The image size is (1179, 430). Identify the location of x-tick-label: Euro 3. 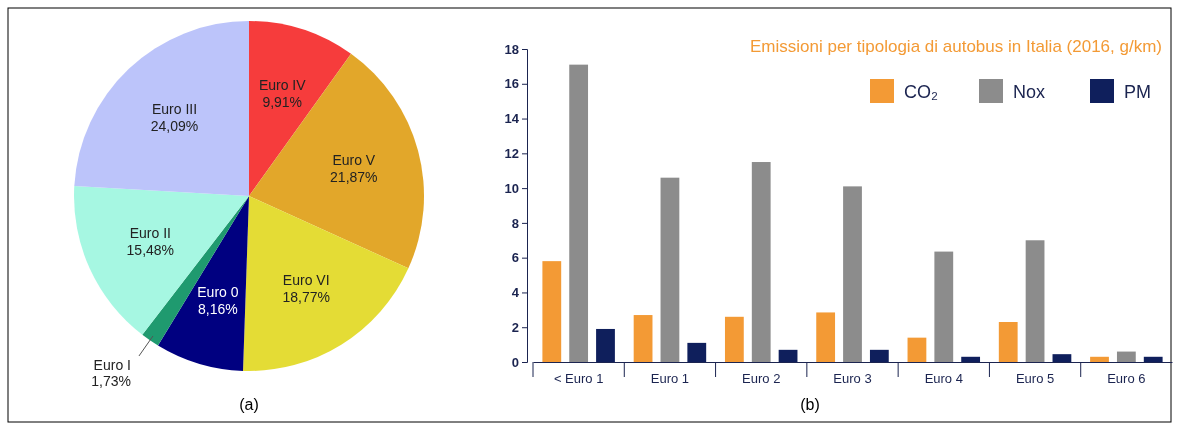
(852, 379).